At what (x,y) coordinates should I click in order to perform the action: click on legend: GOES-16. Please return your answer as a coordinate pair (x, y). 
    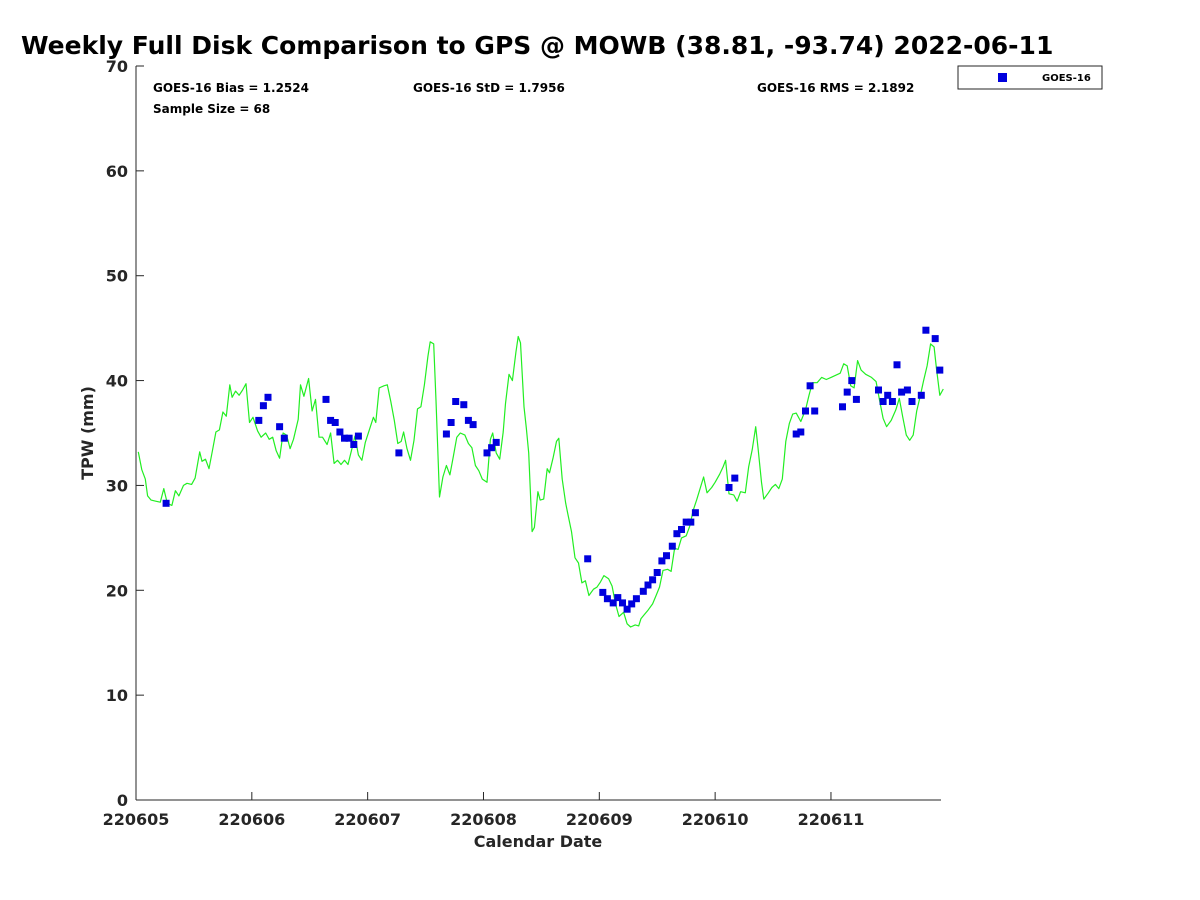
    Looking at the image, I should click on (1030, 77).